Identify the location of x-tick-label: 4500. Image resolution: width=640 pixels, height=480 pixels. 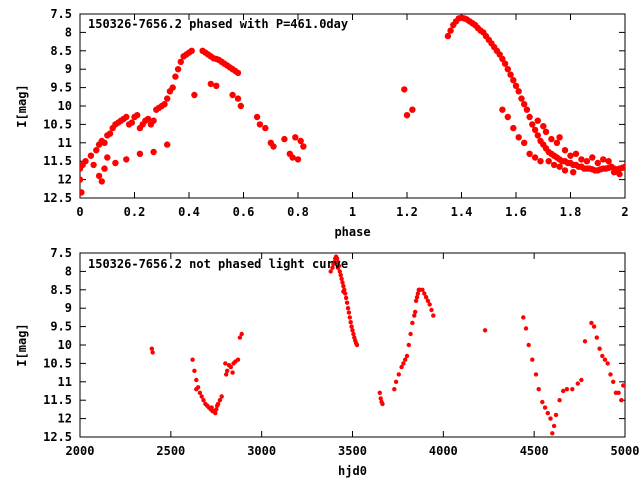
(534, 451).